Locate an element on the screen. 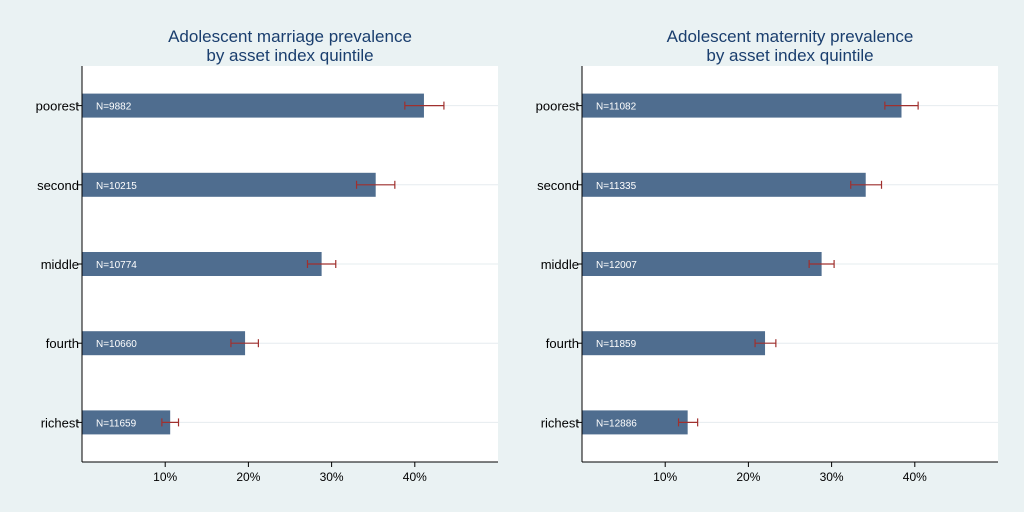 The height and width of the screenshot is (512, 1024). bar-label: N=10660 is located at coordinates (116, 344).